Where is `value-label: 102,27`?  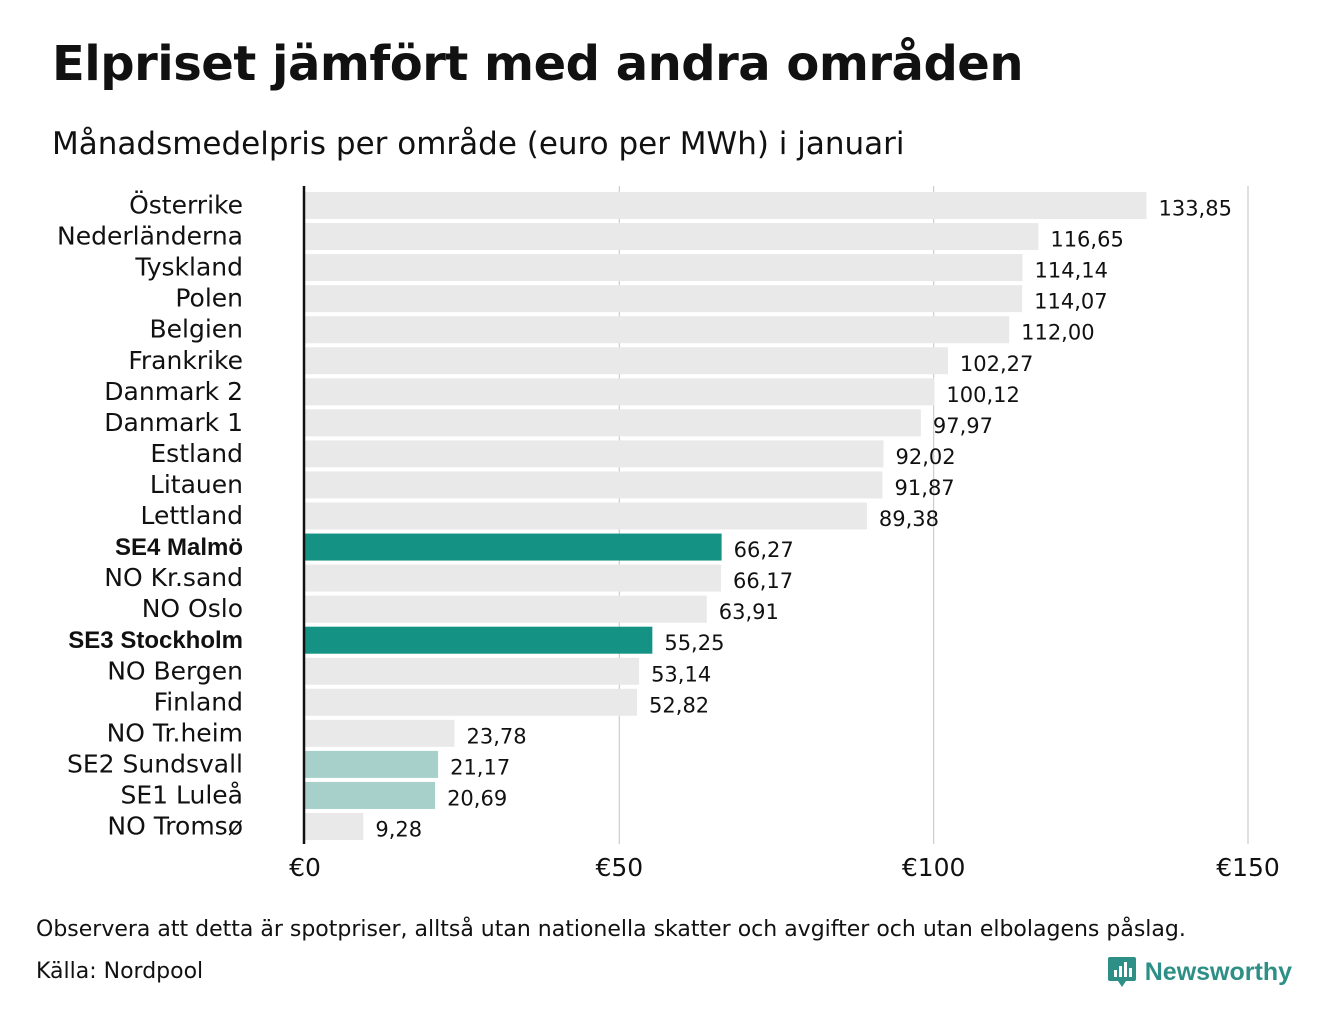 value-label: 102,27 is located at coordinates (996, 364).